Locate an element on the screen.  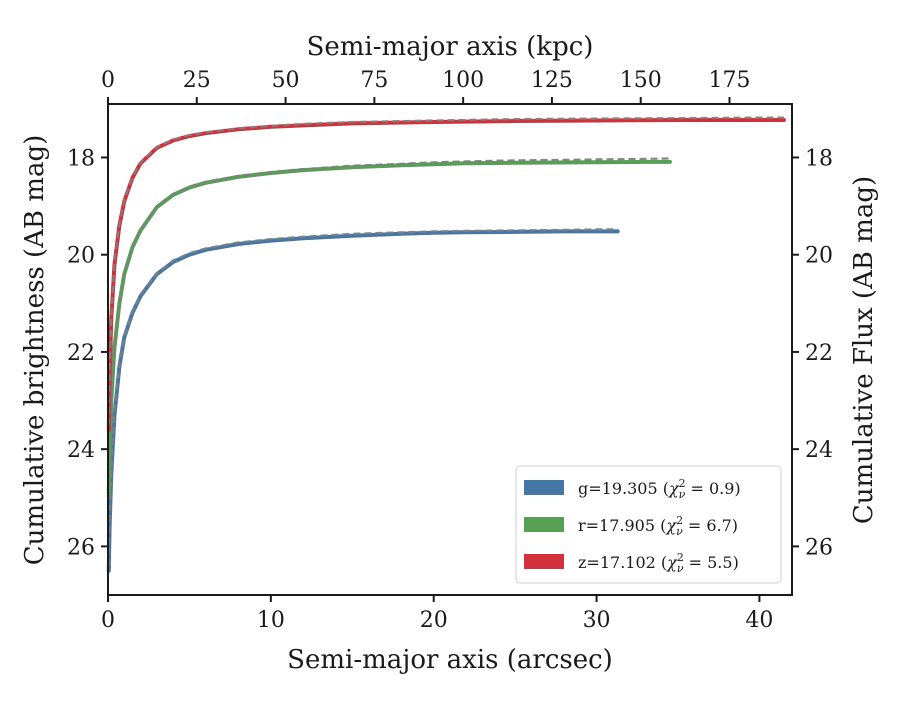
top-x-tick-label: 75 is located at coordinates (374, 80).